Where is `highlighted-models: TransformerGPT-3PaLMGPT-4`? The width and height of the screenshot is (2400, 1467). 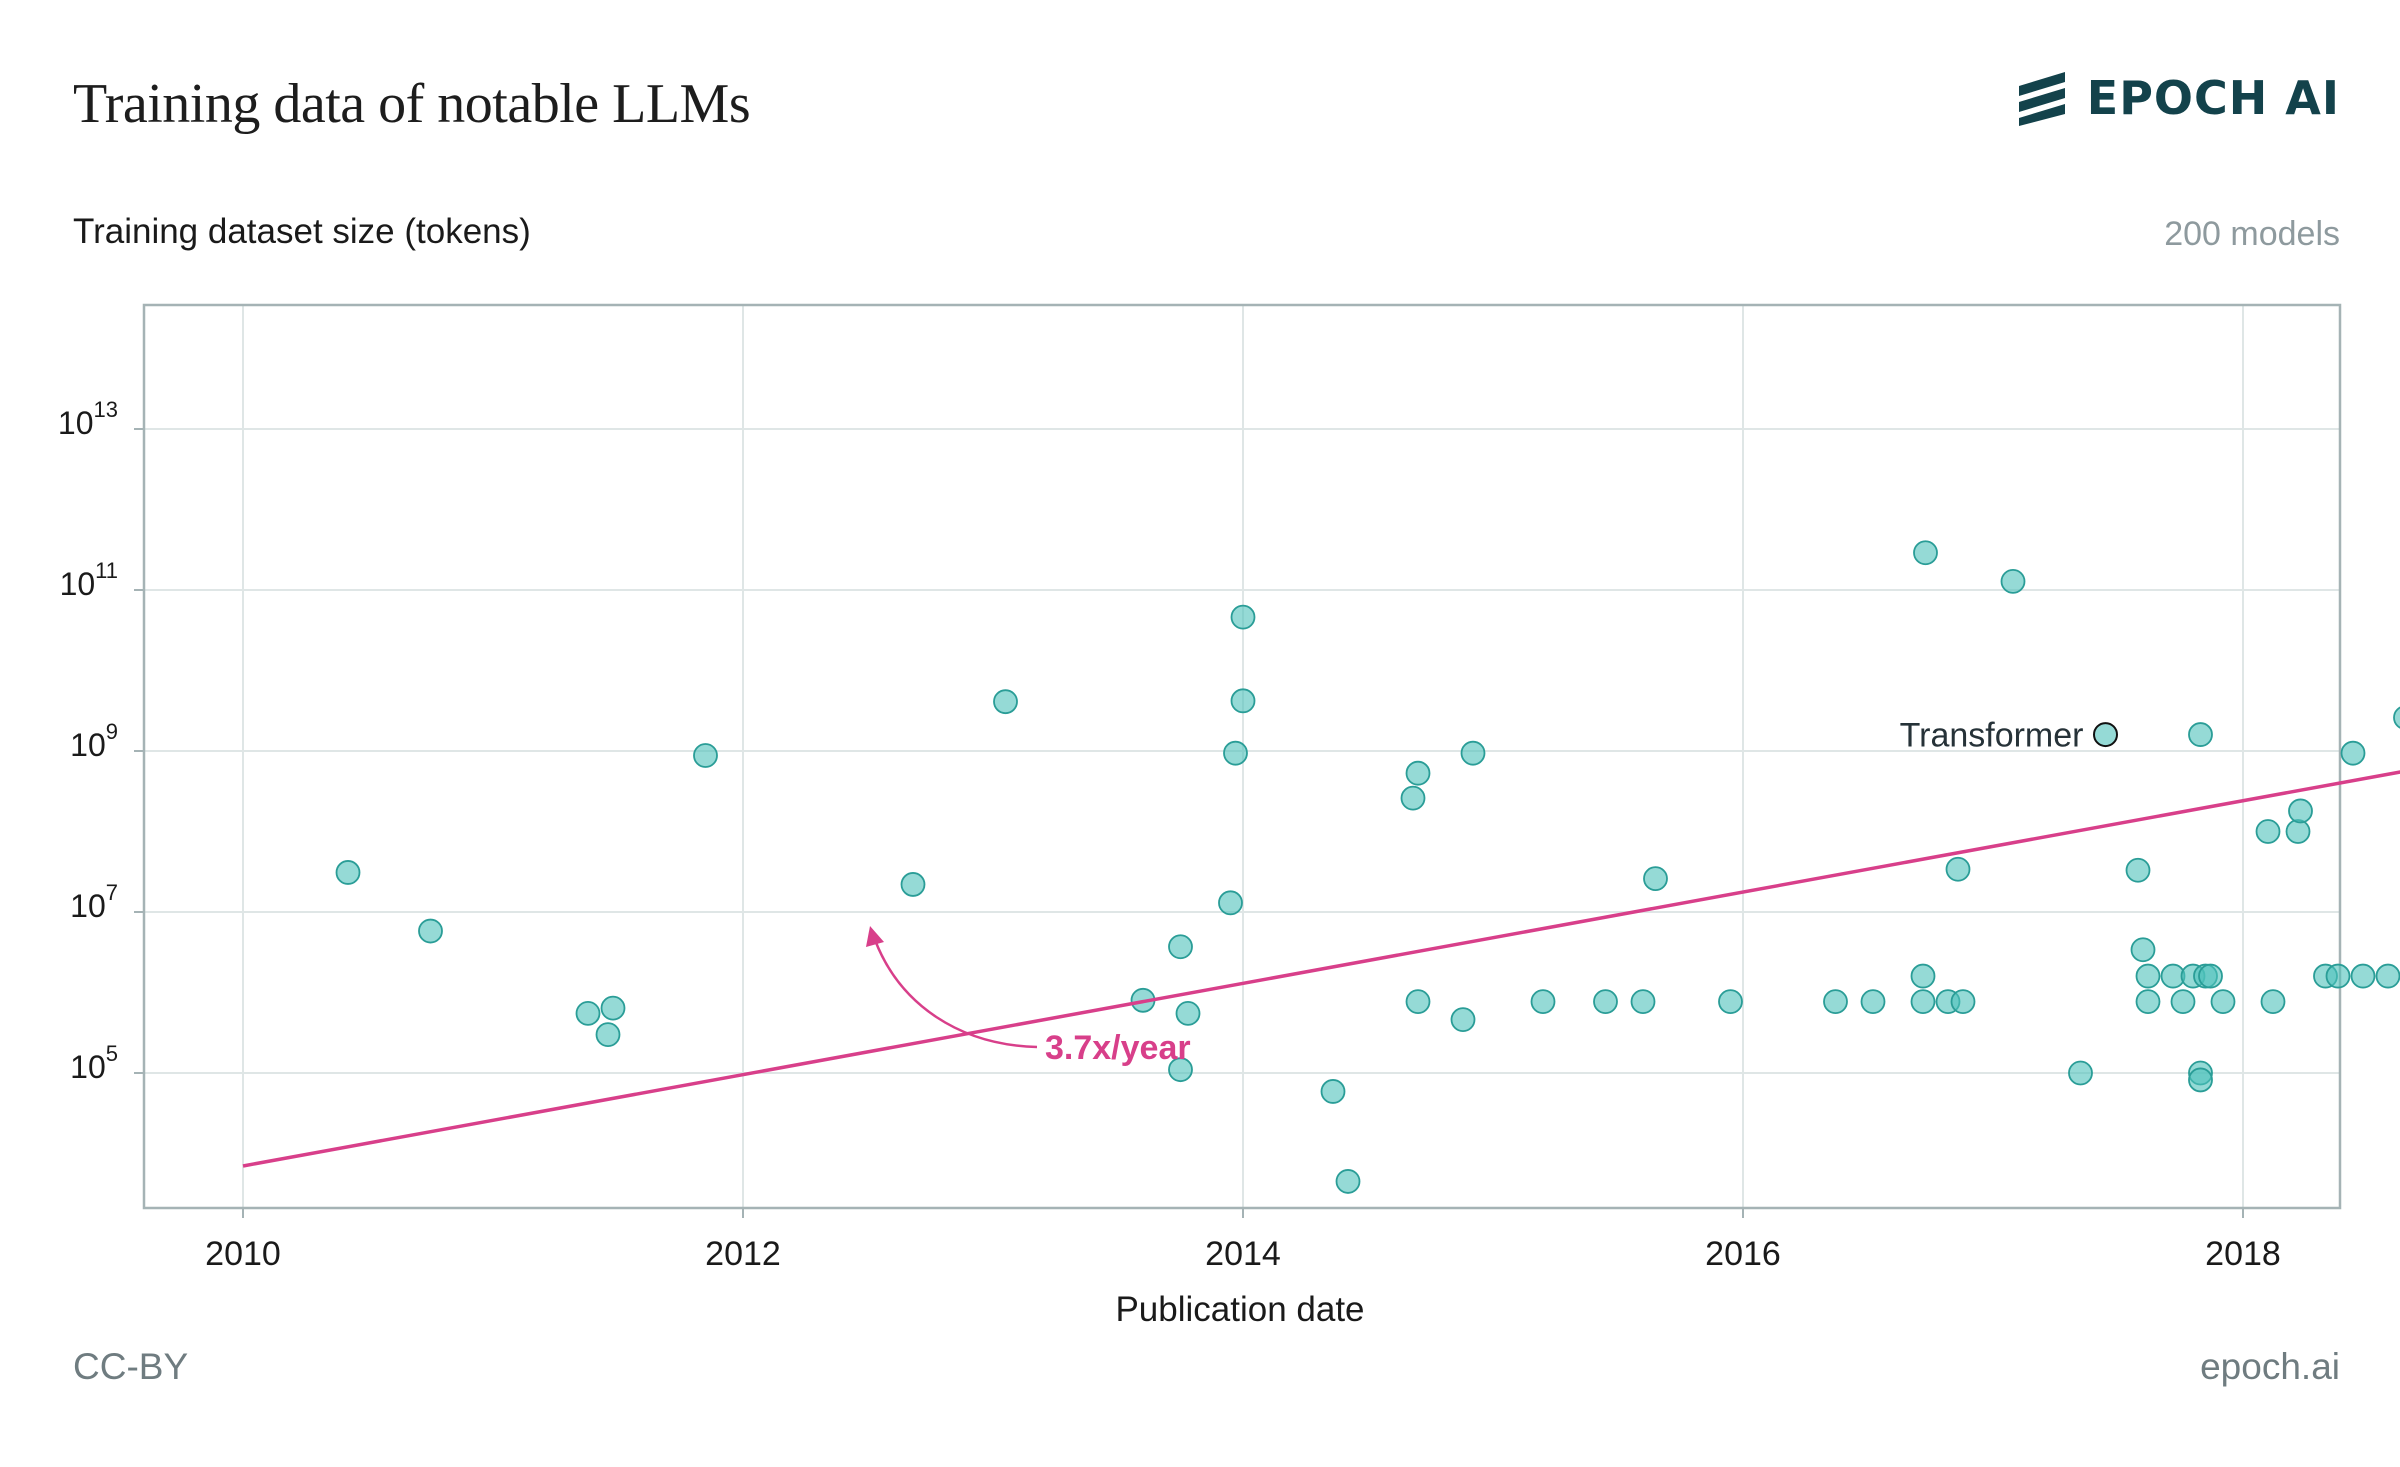 highlighted-models: TransformerGPT-3PaLMGPT-4 is located at coordinates (2009, 736).